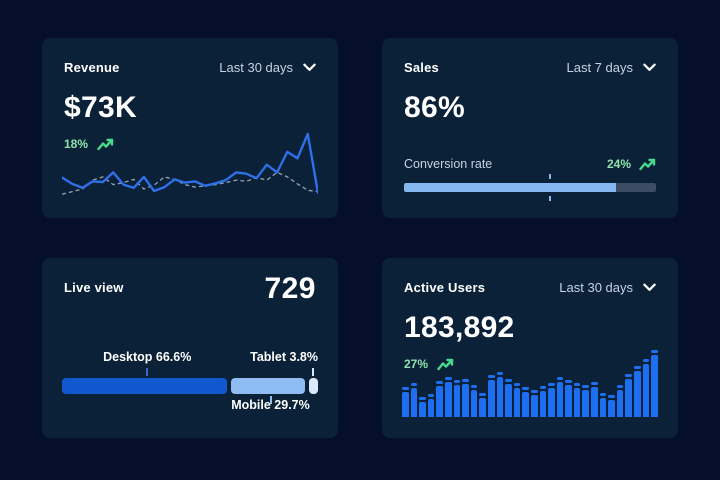 The width and height of the screenshot is (720, 480). Describe the element at coordinates (92, 67) in the screenshot. I see `revenue-card-title: Revenue` at that location.